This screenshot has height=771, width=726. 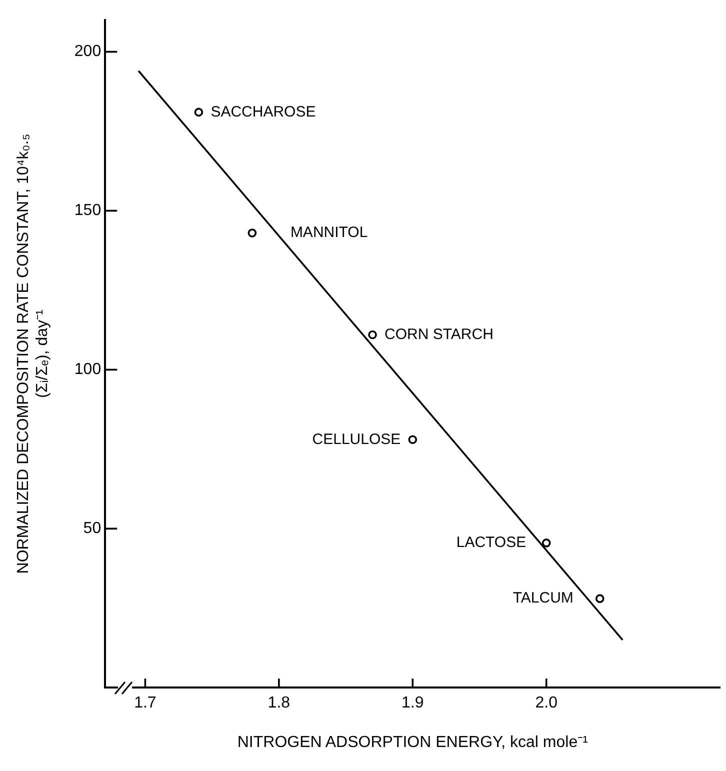 I want to click on y-tick-label: 50, so click(x=92, y=529).